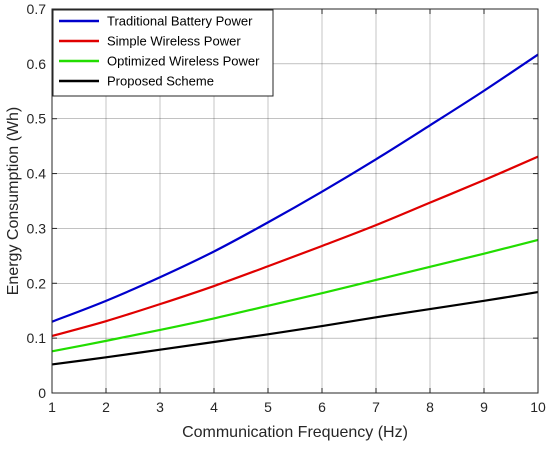  Describe the element at coordinates (37, 64) in the screenshot. I see `y-tick-label-6: 0.6` at that location.